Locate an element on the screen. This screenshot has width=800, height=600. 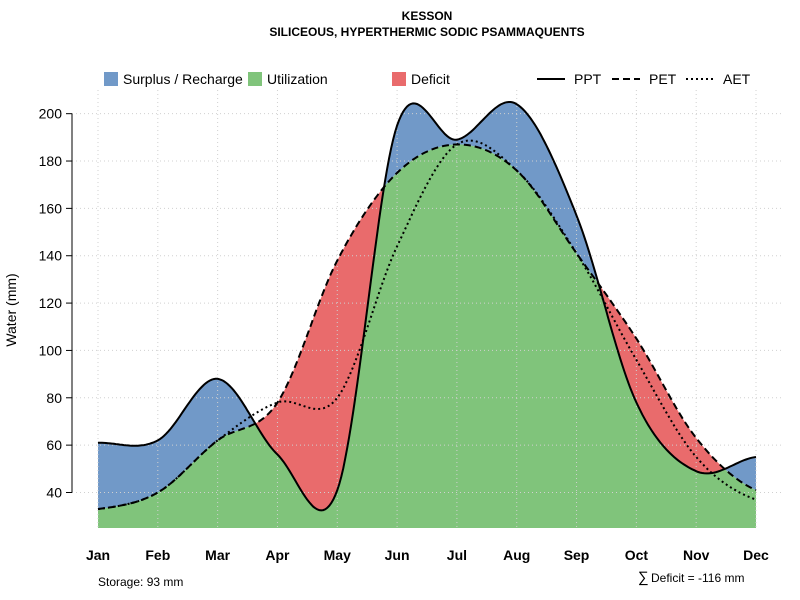
x-tick-label-jul: Jul is located at coordinates (457, 555).